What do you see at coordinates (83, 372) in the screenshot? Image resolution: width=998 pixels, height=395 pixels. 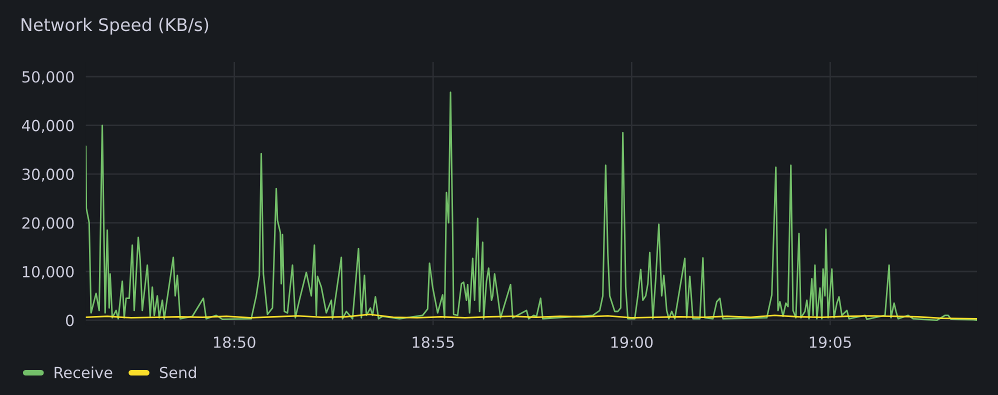 I see `legend-label: Receive` at bounding box center [83, 372].